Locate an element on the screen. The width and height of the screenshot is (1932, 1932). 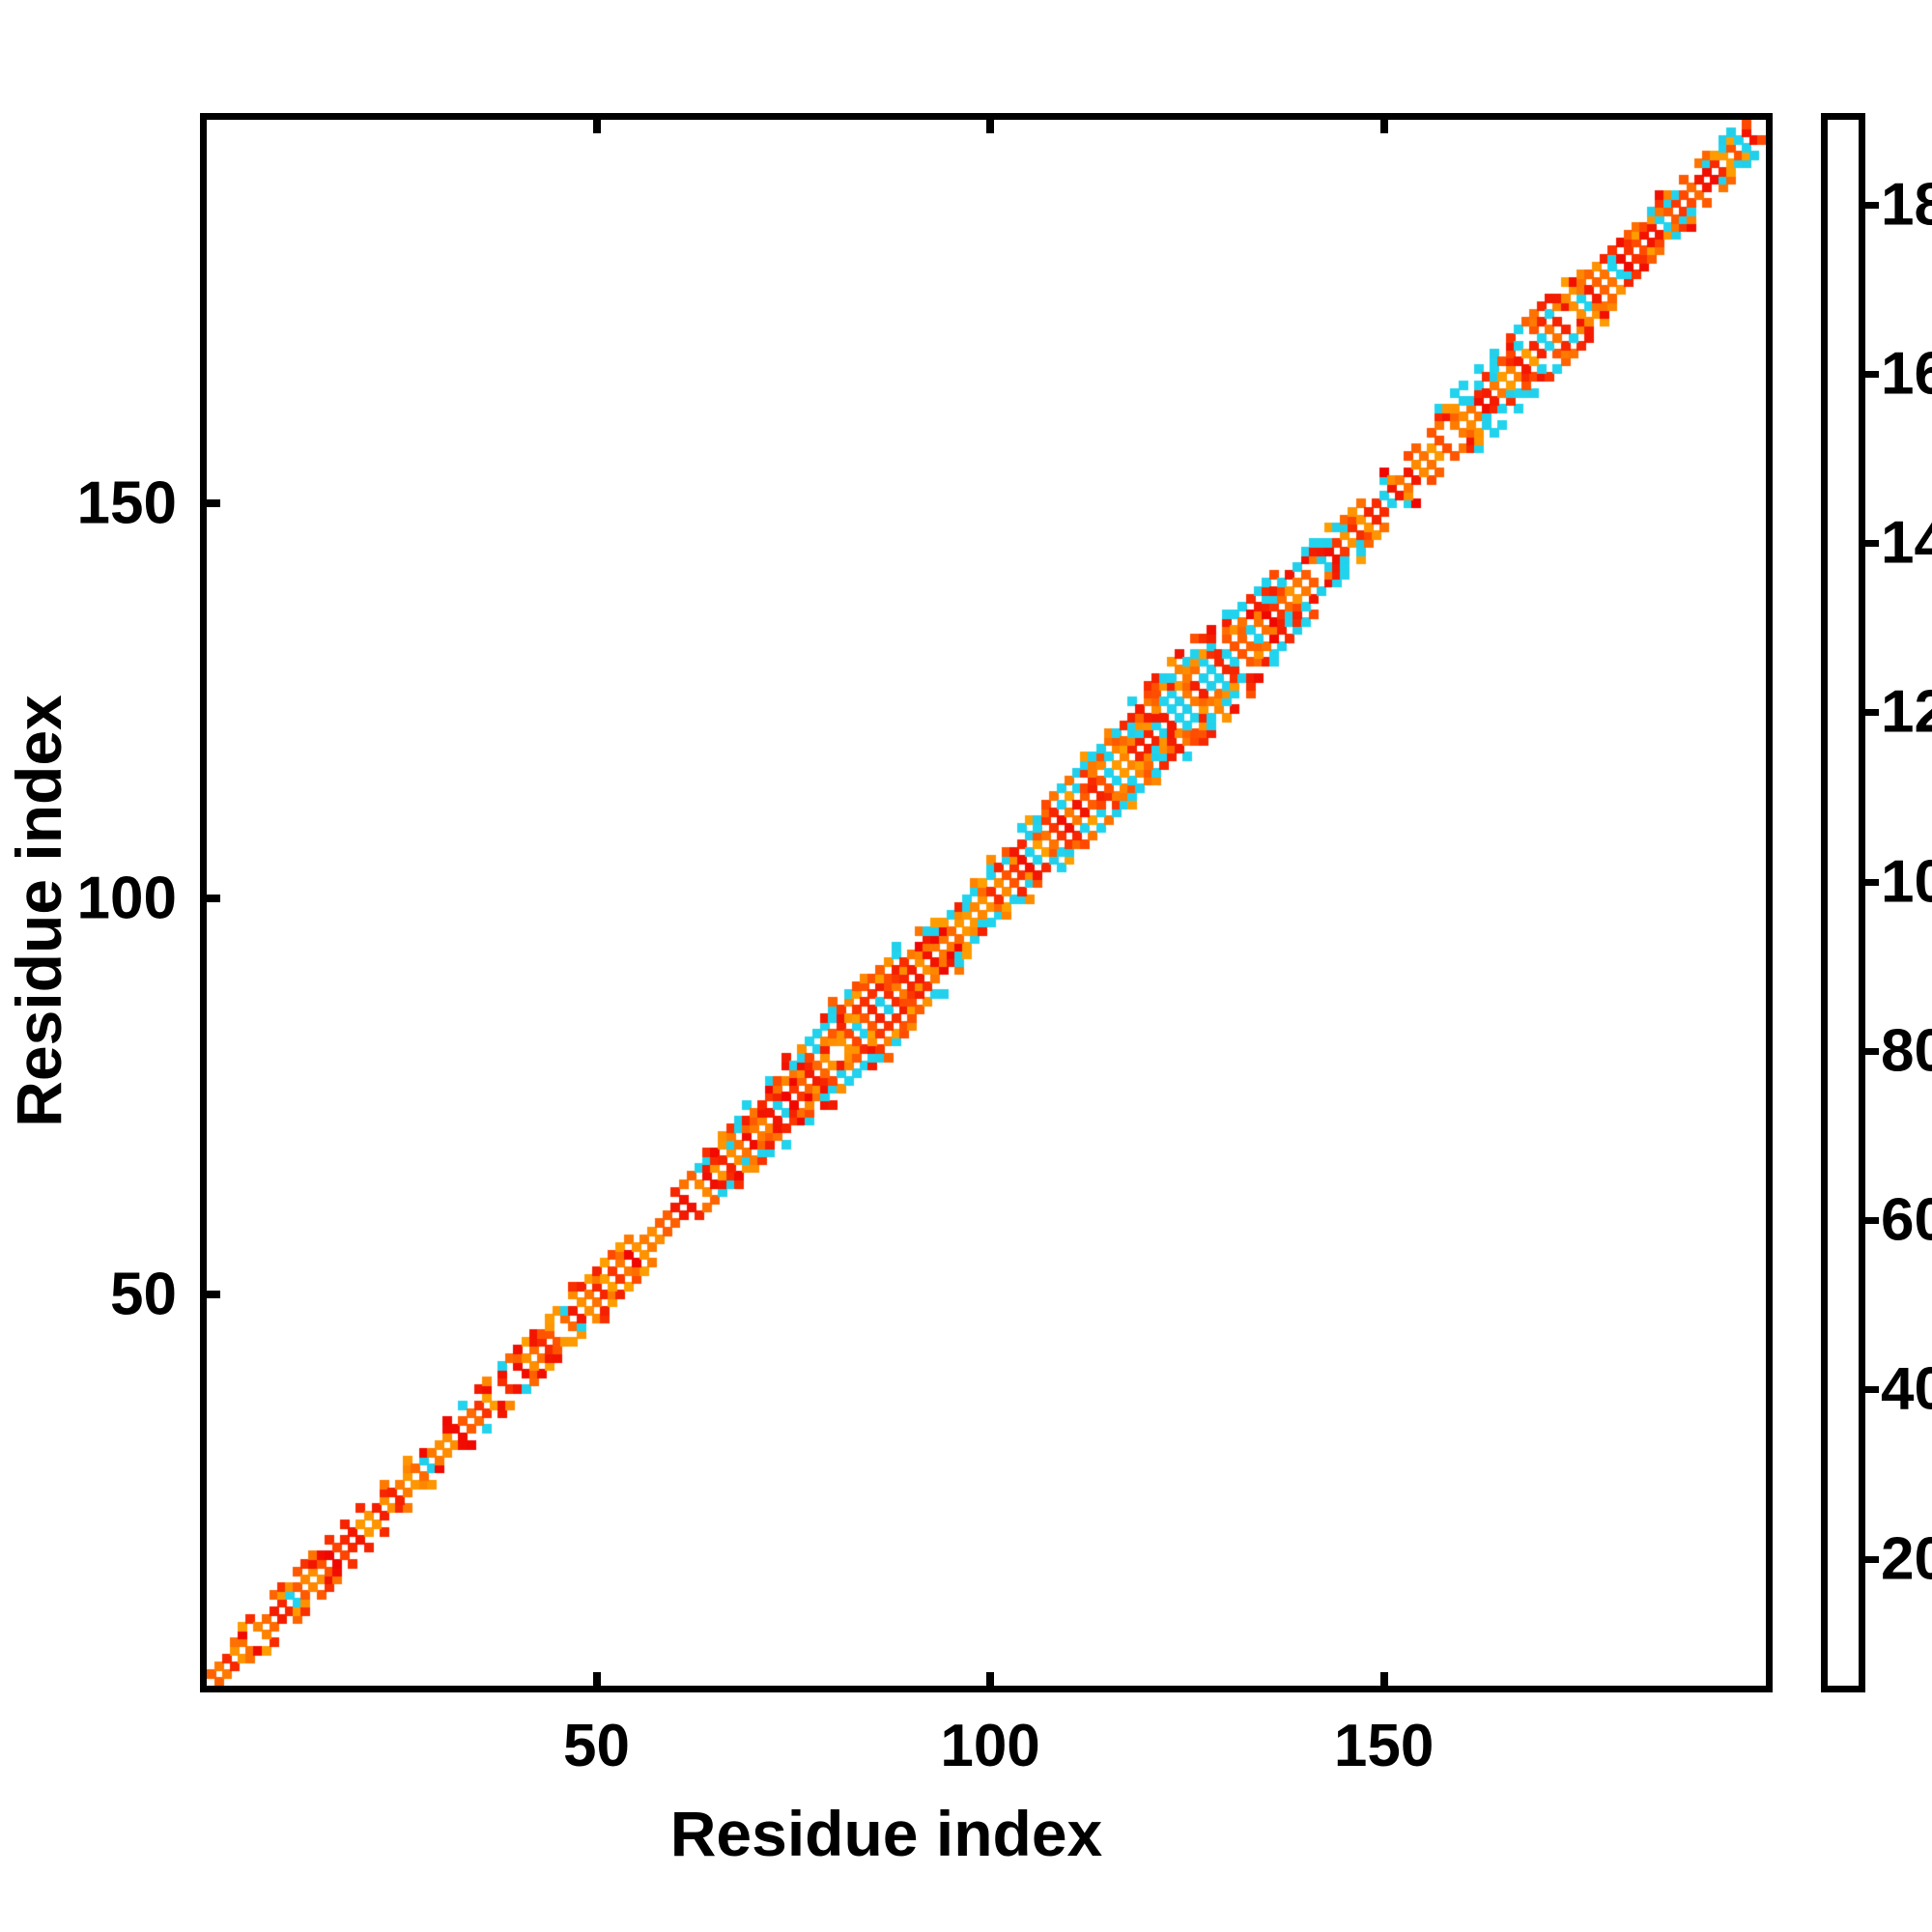
colorbar-label-120: 120 is located at coordinates (1906, 712).